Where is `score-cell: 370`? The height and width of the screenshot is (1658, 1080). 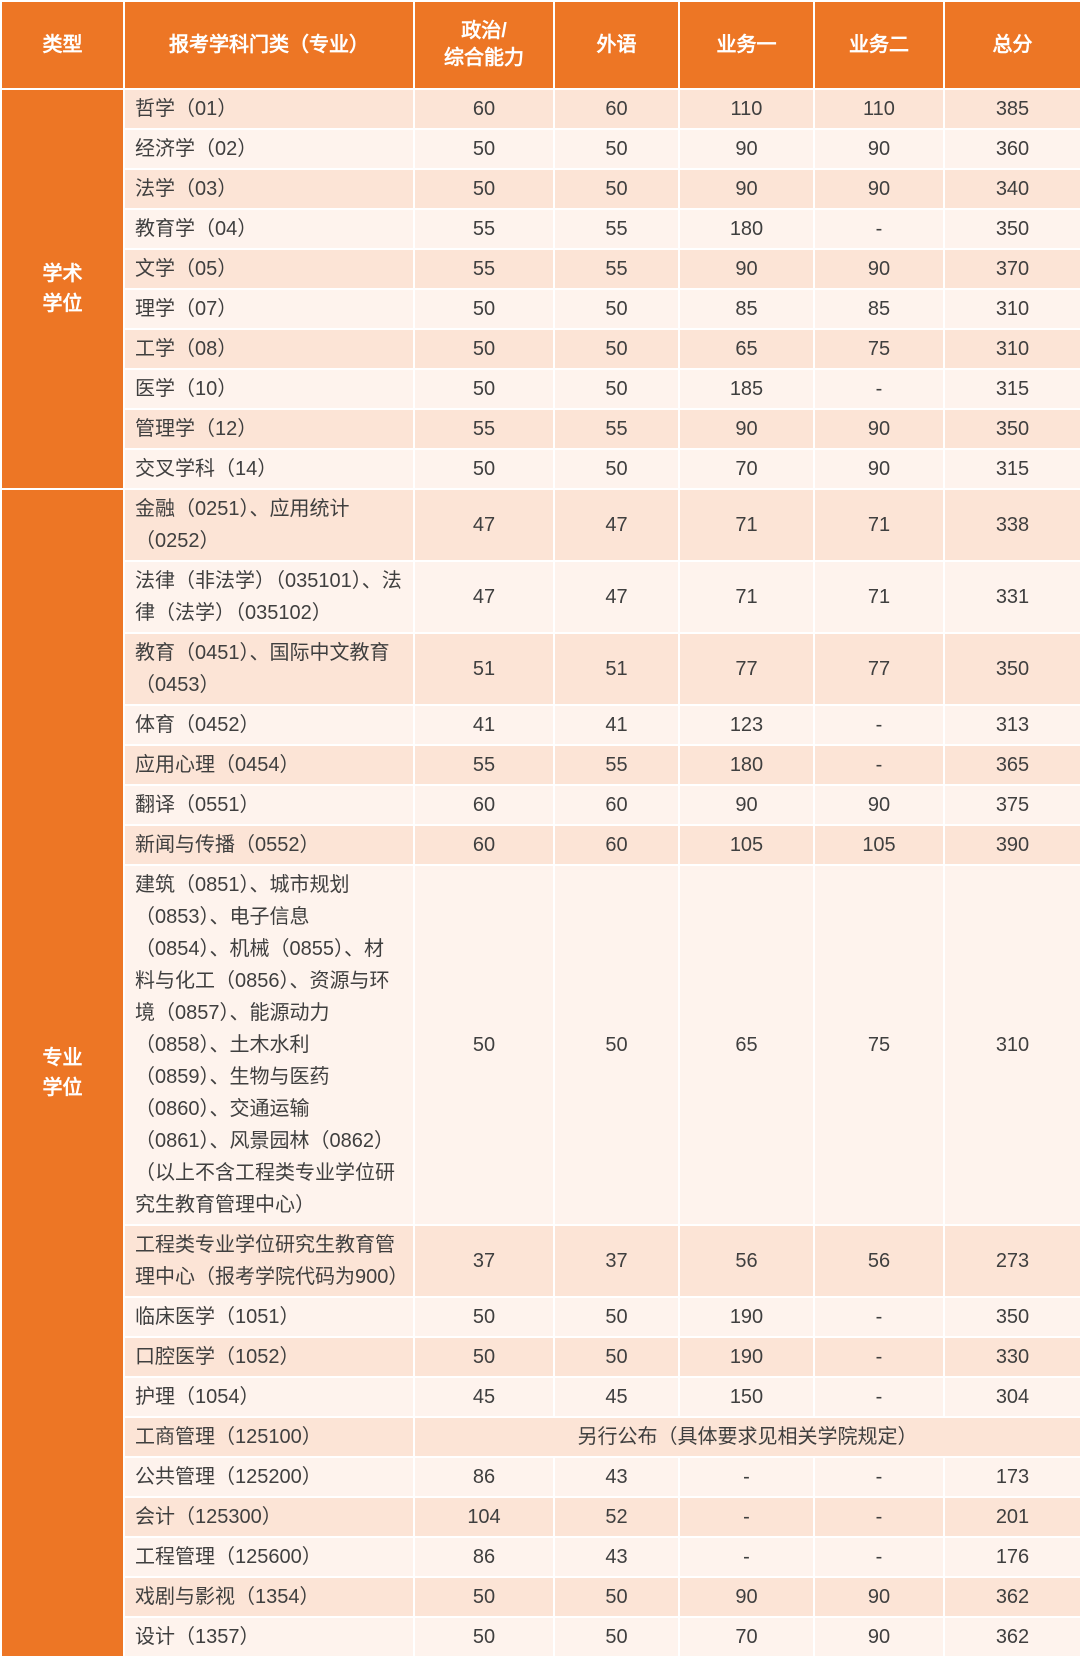 score-cell: 370 is located at coordinates (1011, 269).